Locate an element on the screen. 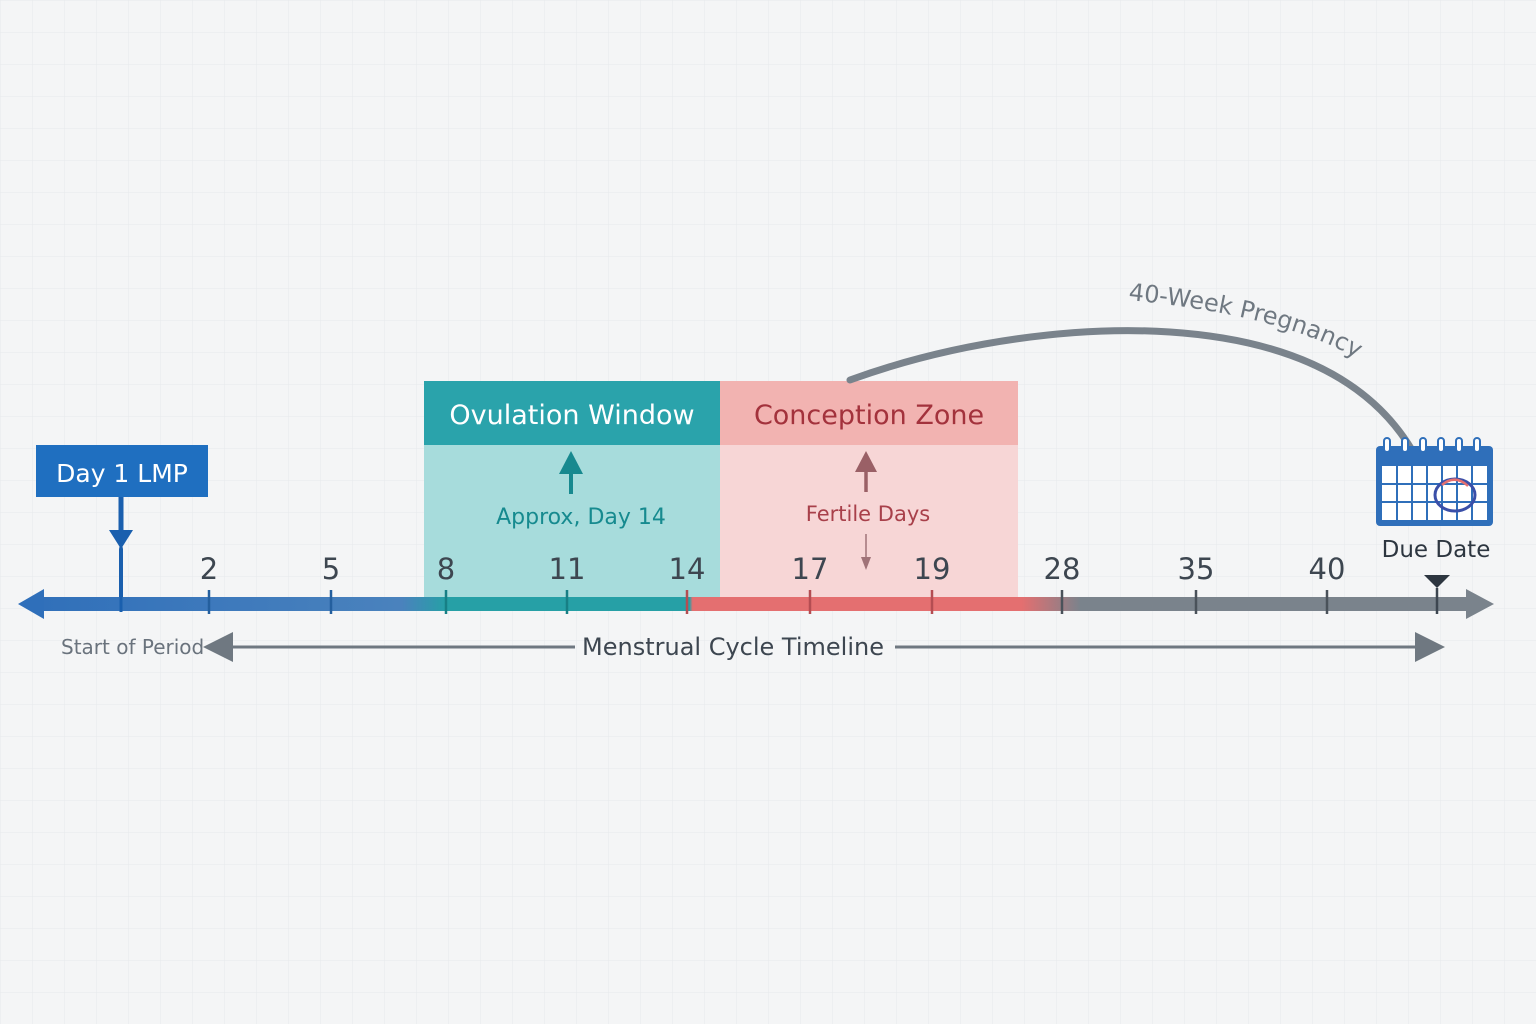 The height and width of the screenshot is (1024, 1536). cycle-timeline-label-row: Start of Period Menstrual Cycle Timeline is located at coordinates (753, 647).